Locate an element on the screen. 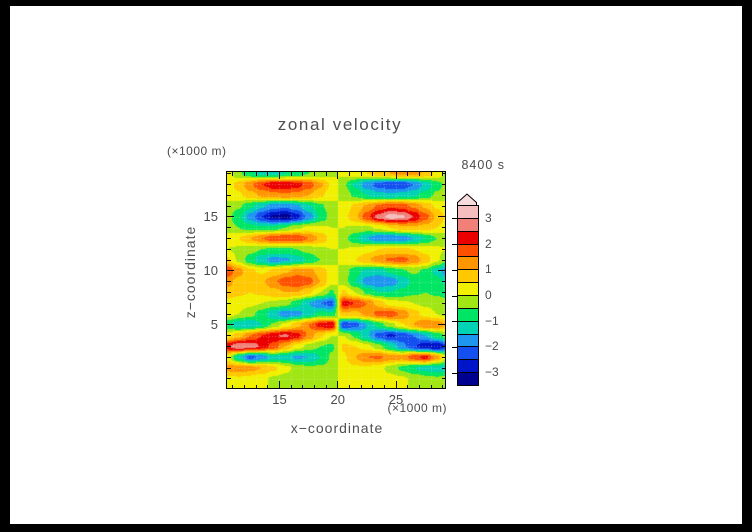  z-axis-unit-label: (×1000 m) is located at coordinates (197, 151).